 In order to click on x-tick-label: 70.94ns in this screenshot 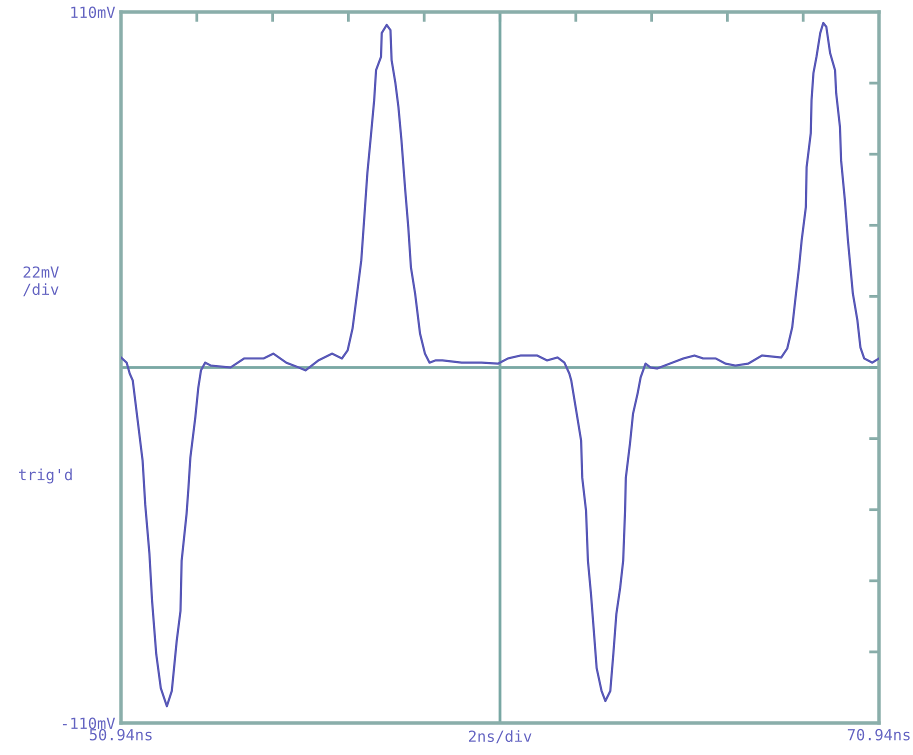, I will do `click(879, 734)`.